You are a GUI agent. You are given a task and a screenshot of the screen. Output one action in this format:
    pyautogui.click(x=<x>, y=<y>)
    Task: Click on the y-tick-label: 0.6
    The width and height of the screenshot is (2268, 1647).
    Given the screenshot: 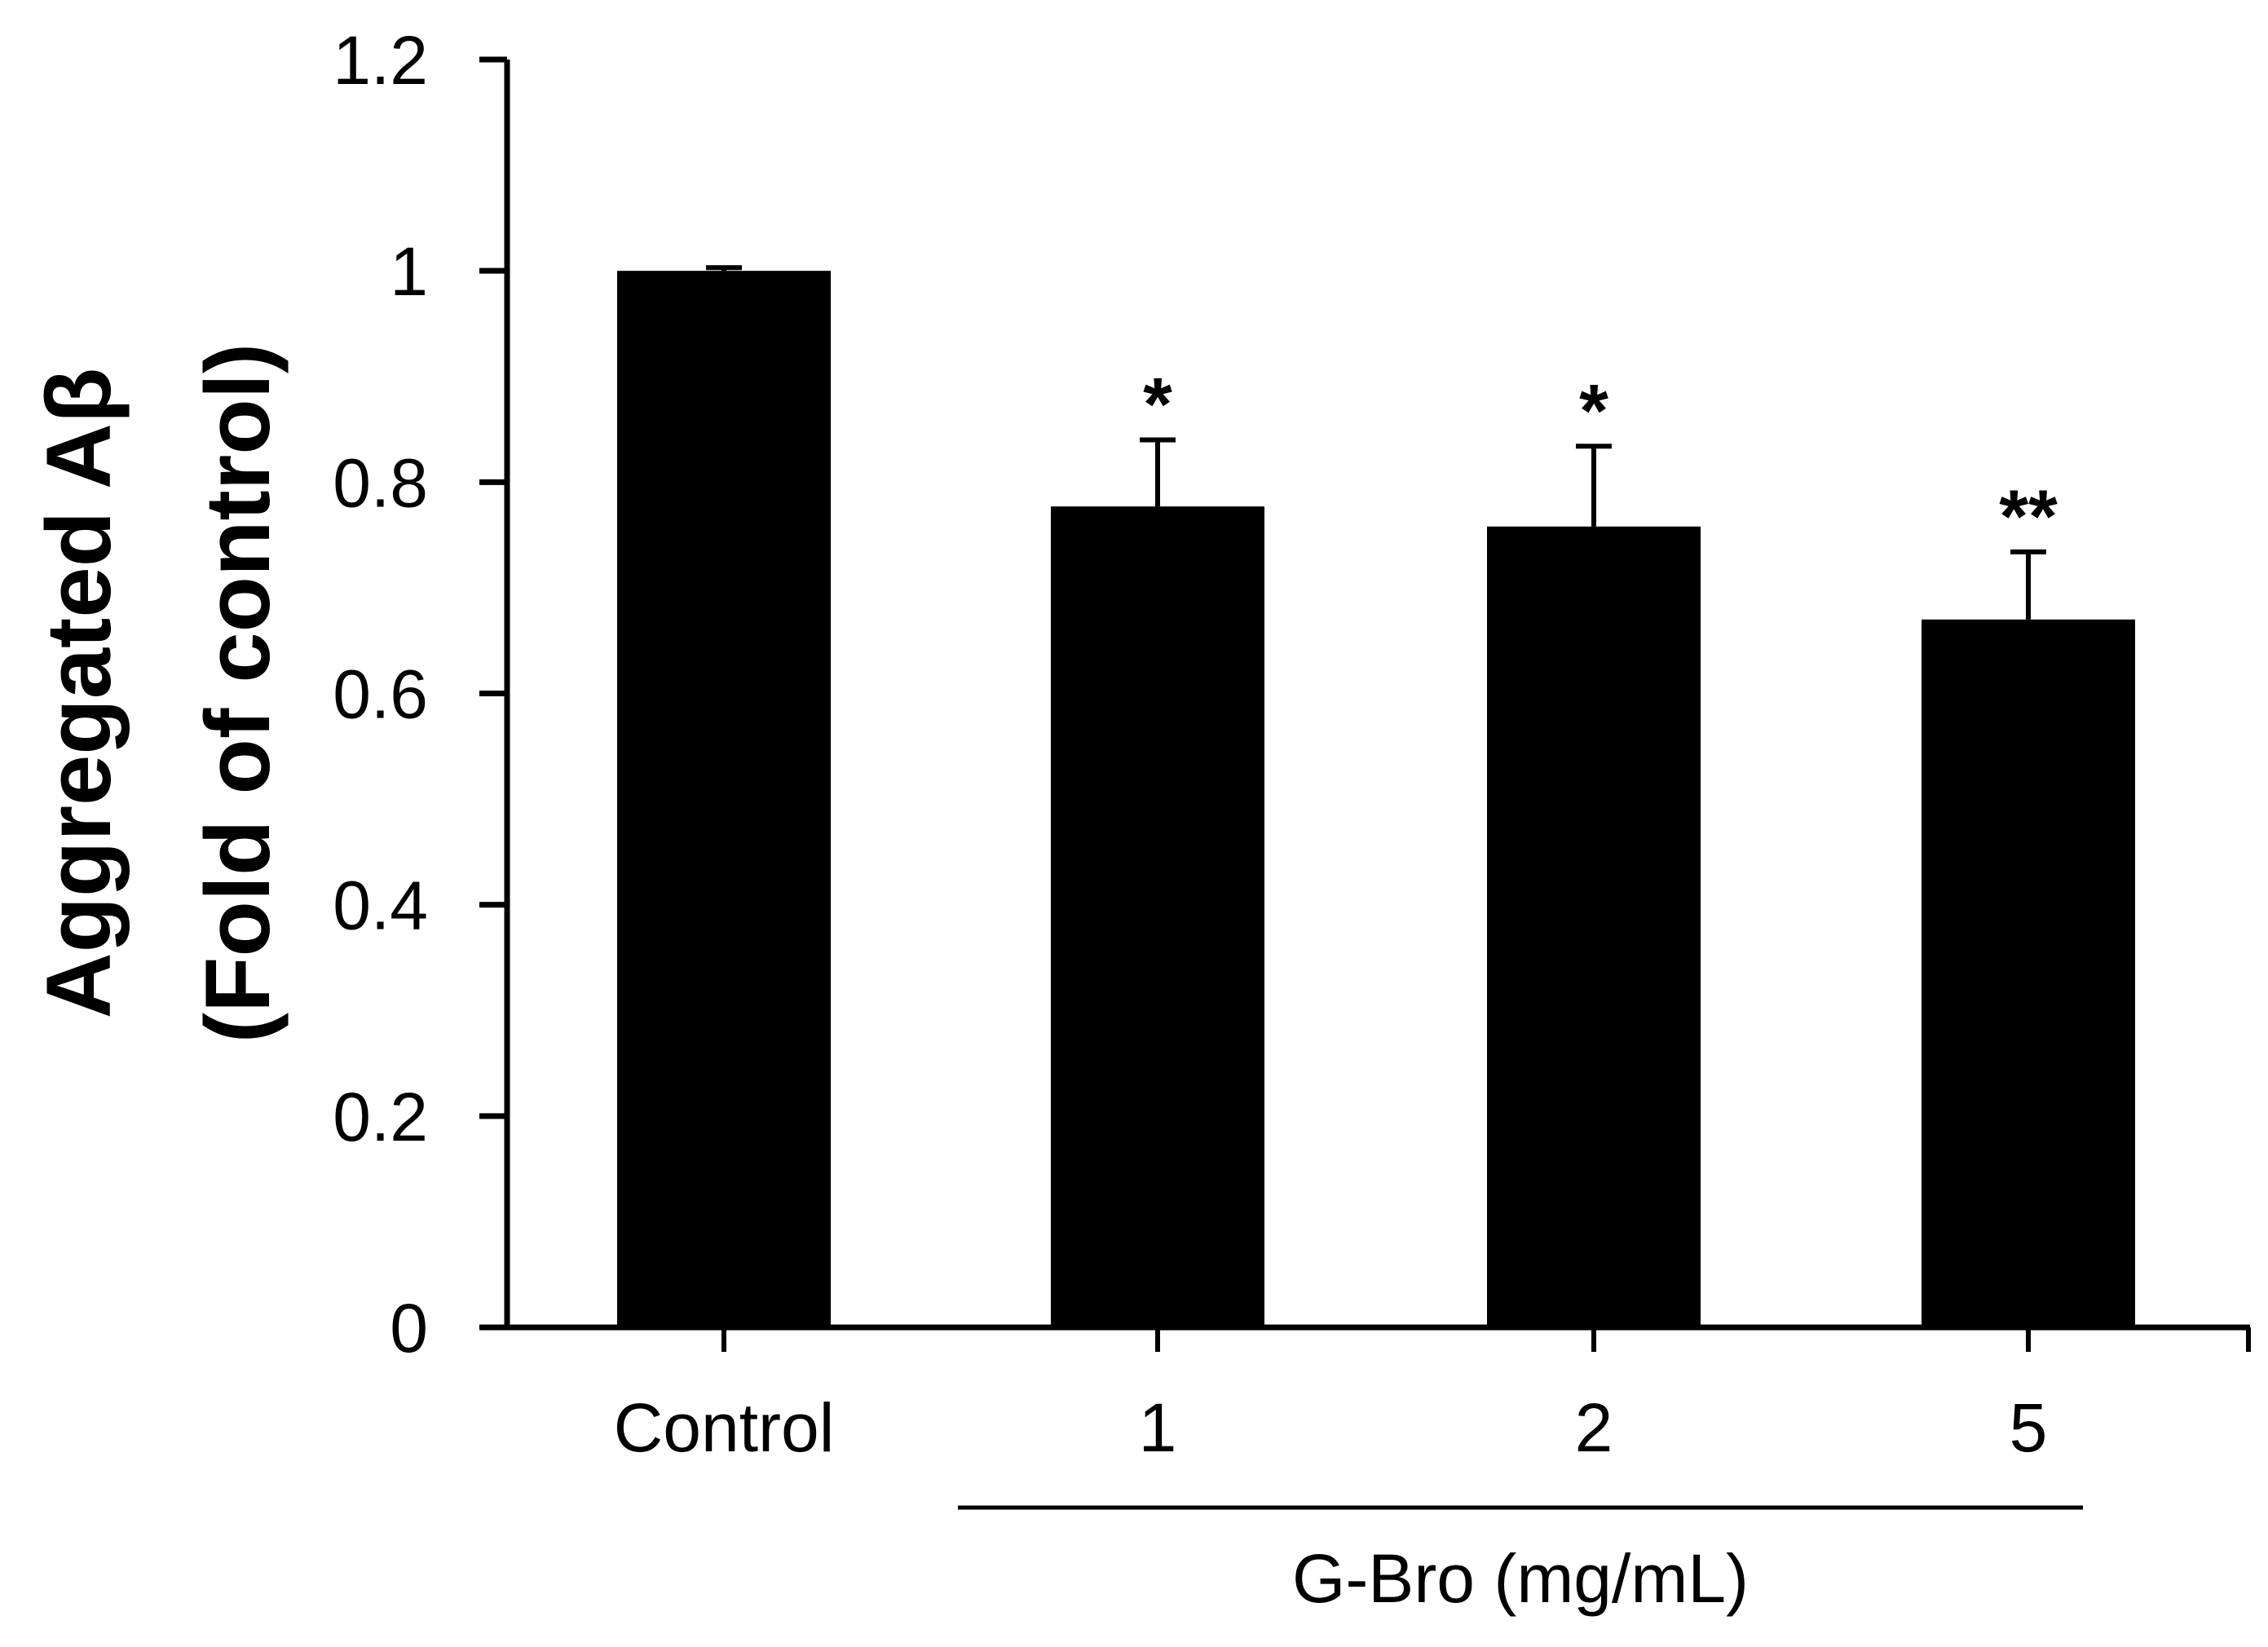 What is the action you would take?
    pyautogui.click(x=380, y=694)
    